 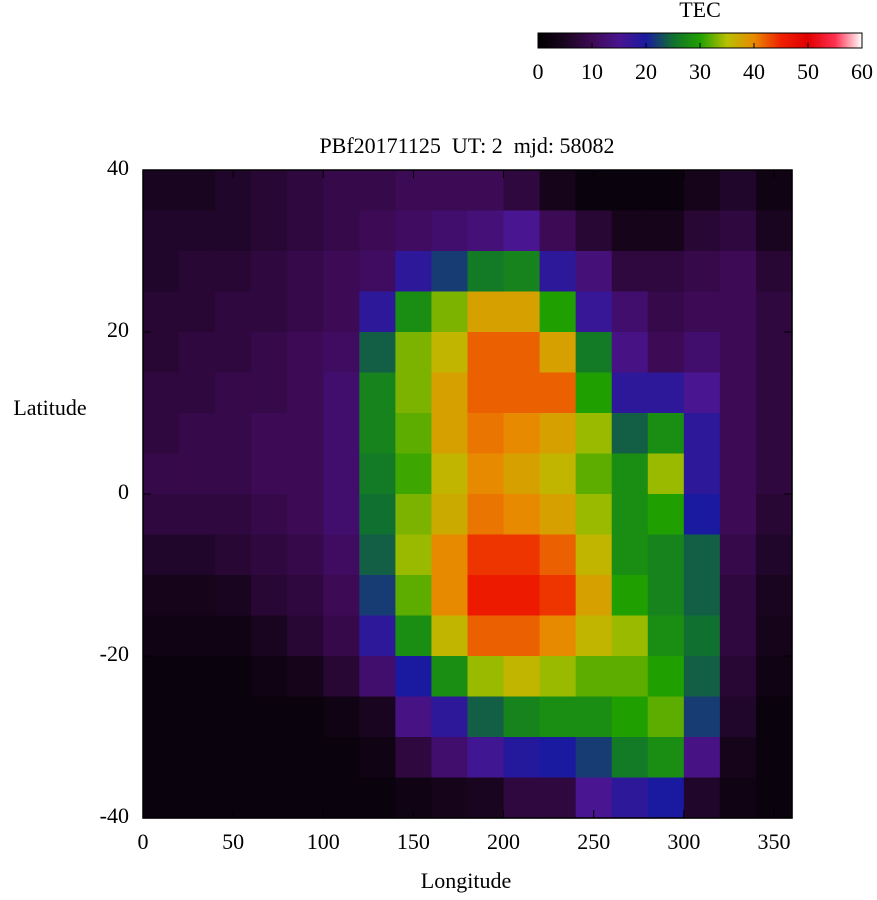 I want to click on y-axis-label: Latitude, so click(x=49, y=407).